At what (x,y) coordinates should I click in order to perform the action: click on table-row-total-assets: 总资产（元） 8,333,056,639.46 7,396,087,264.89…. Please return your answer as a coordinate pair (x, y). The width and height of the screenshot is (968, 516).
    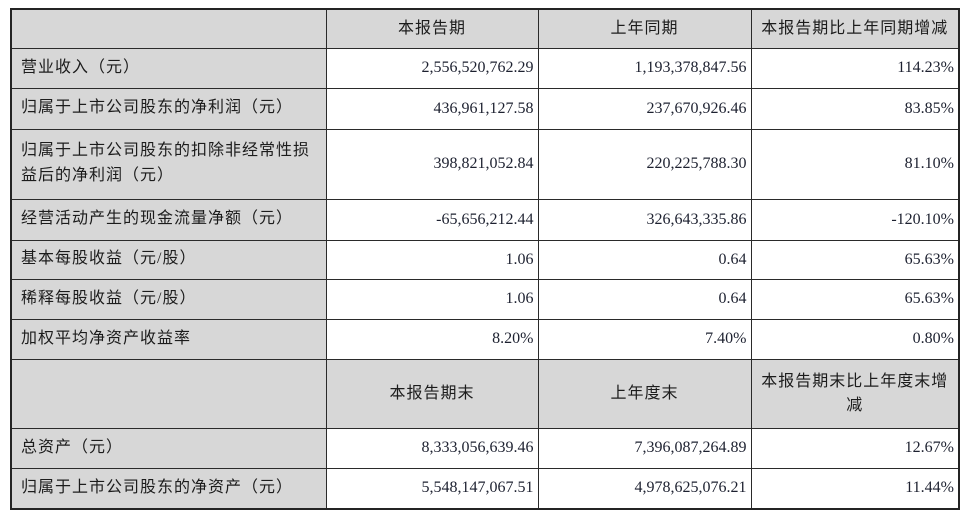
    Looking at the image, I should click on (485, 448).